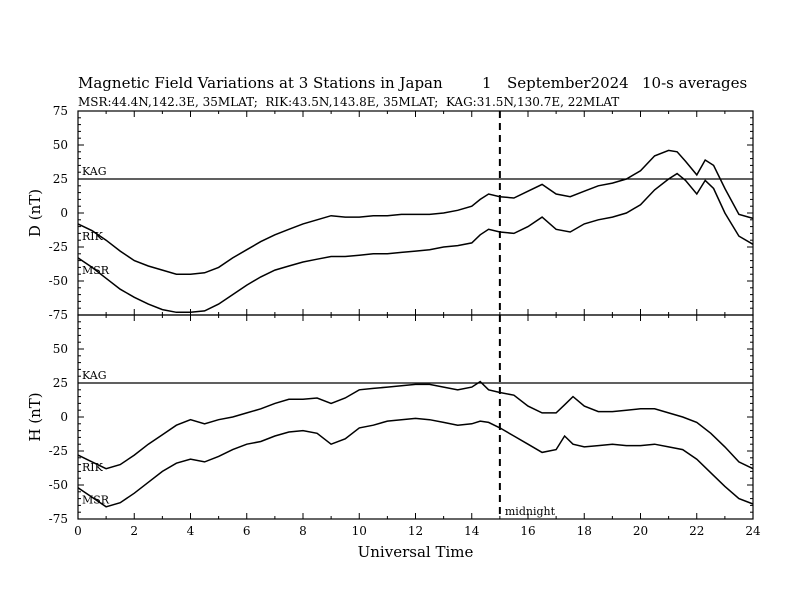 The width and height of the screenshot is (792, 612). What do you see at coordinates (60, 111) in the screenshot?
I see `y-tick-label: 75` at bounding box center [60, 111].